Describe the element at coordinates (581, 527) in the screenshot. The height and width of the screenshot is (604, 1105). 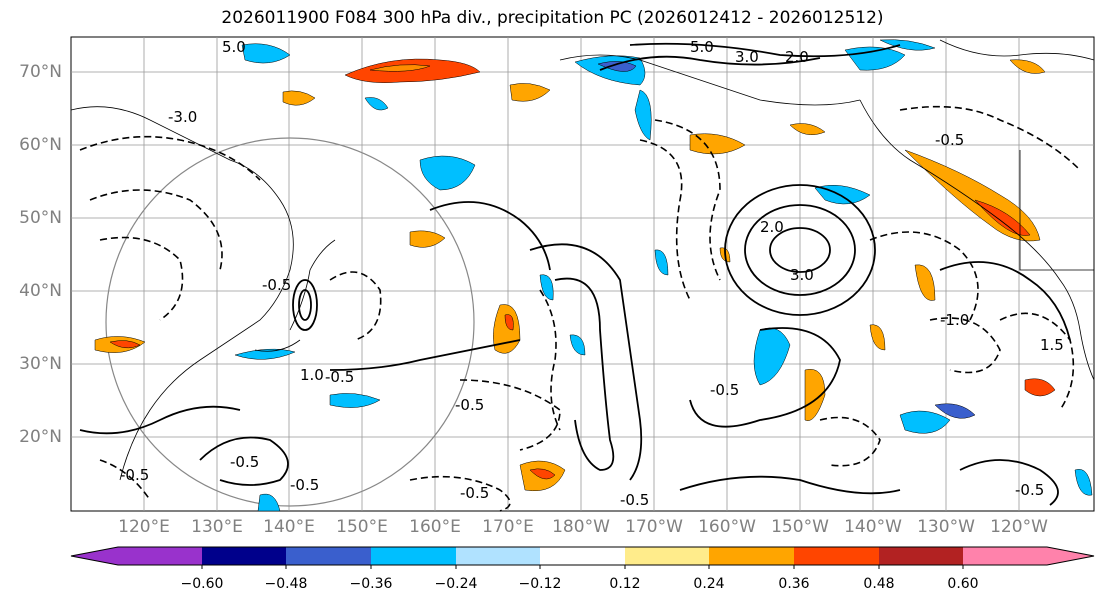
I see `lon-label-180w: 180°W` at that location.